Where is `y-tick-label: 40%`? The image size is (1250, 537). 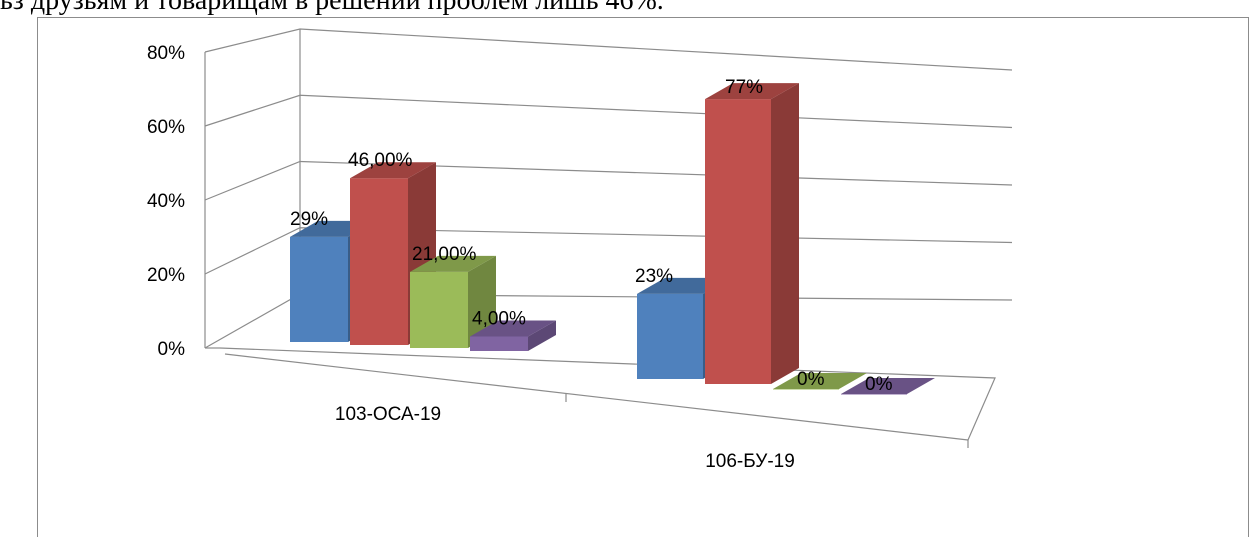 y-tick-label: 40% is located at coordinates (166, 201).